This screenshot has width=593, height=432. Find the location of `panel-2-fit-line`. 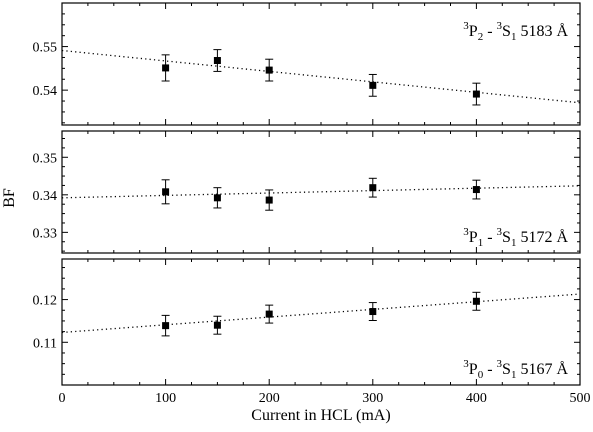

panel-2-fit-line is located at coordinates (321, 192).